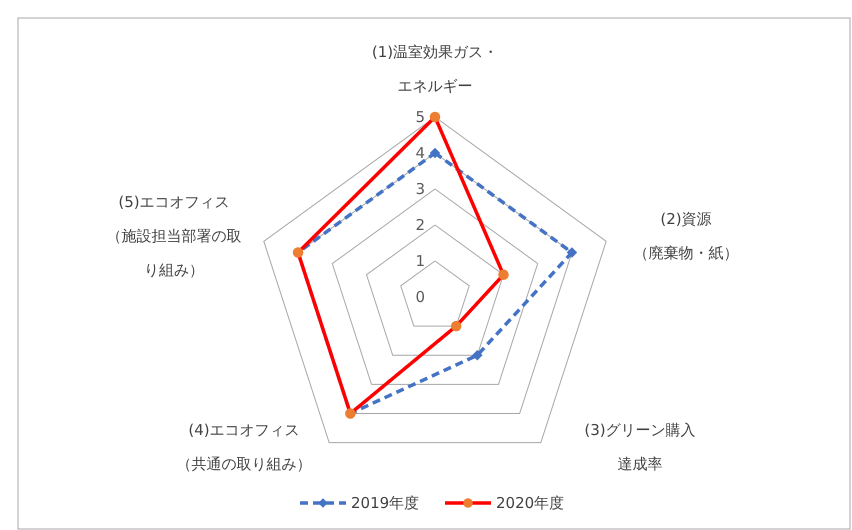  I want to click on y-tick-label: 1, so click(420, 261).